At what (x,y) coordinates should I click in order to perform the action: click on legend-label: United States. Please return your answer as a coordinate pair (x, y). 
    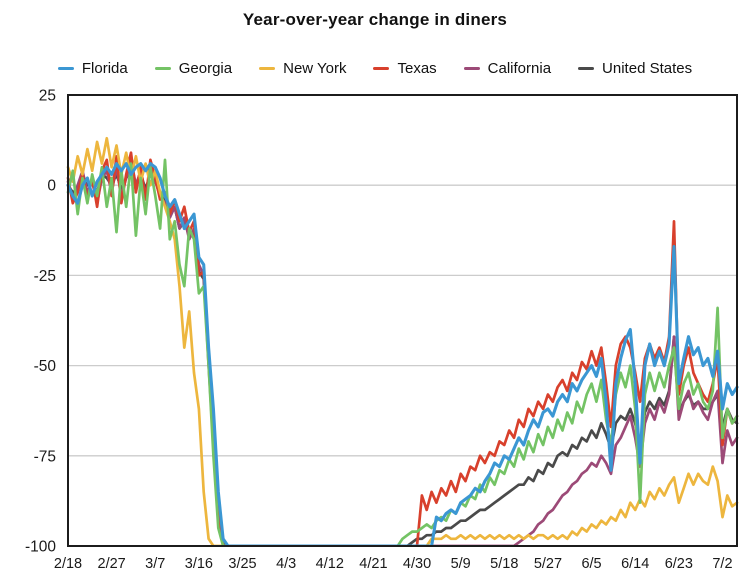
    Looking at the image, I should click on (647, 68).